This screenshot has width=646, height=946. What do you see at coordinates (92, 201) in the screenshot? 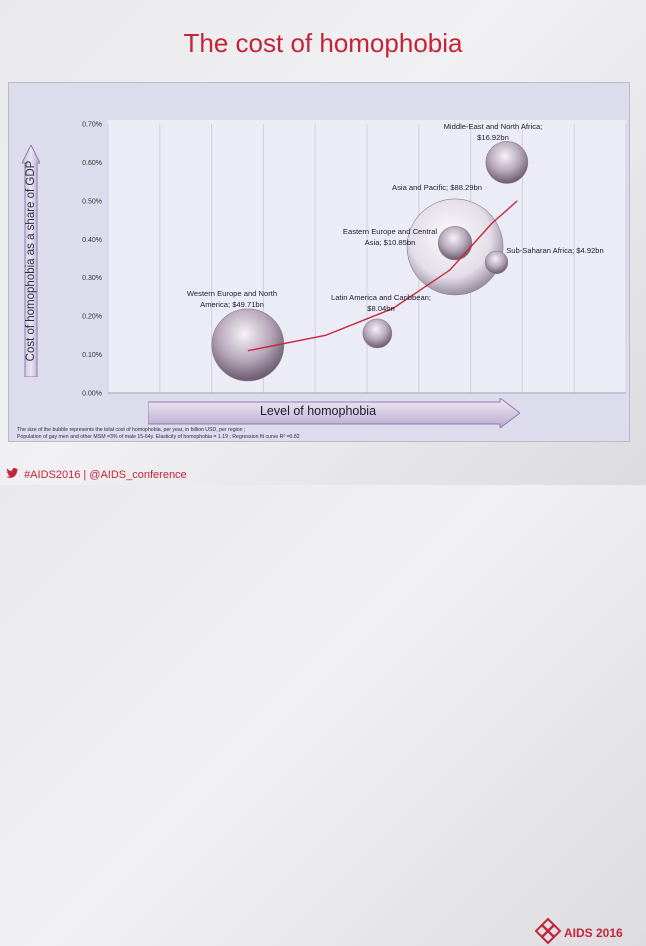
I see `y-tick-label: 0.50%` at bounding box center [92, 201].